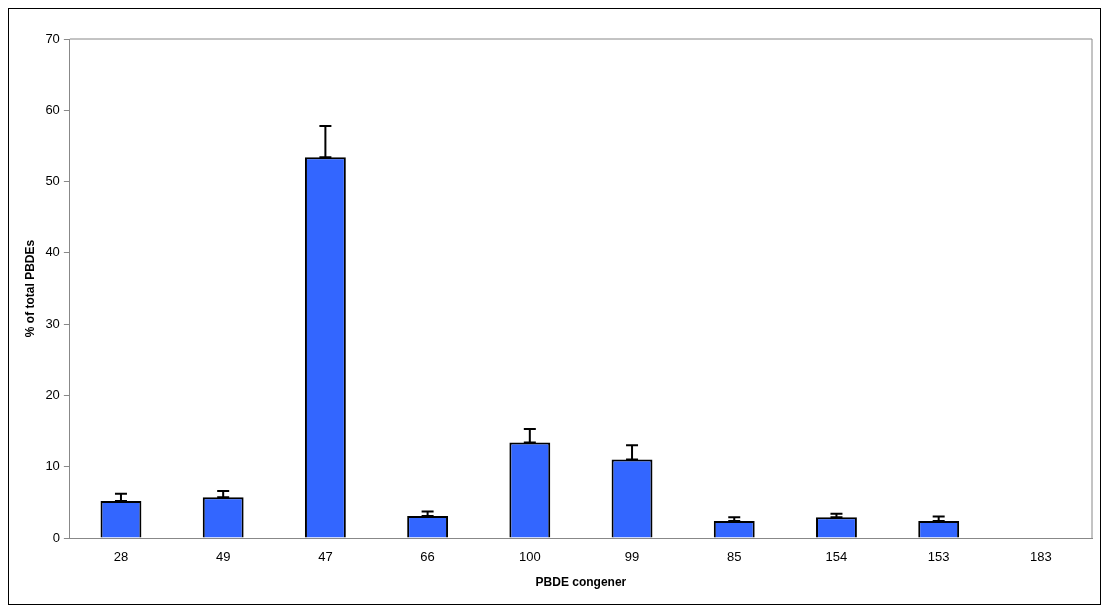 The image size is (1109, 613). Describe the element at coordinates (734, 557) in the screenshot. I see `x-tick-label: 85` at that location.